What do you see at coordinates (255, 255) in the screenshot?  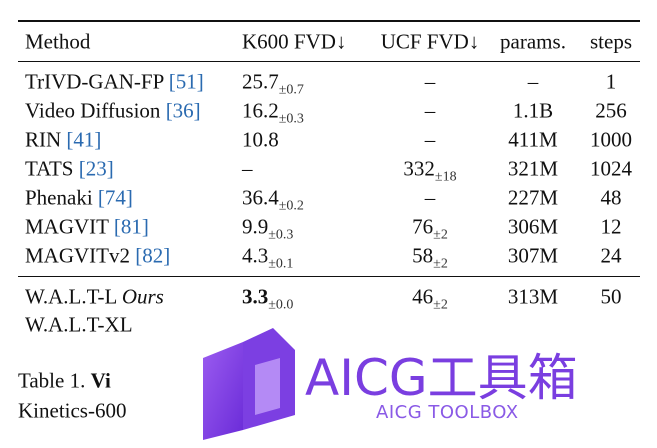 I see `cell-value: 4.3` at bounding box center [255, 255].